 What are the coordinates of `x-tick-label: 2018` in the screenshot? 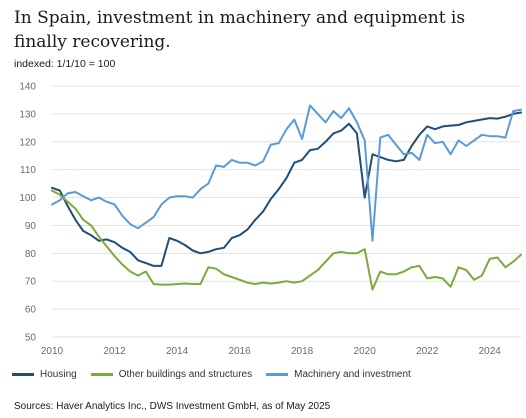 It's located at (302, 351).